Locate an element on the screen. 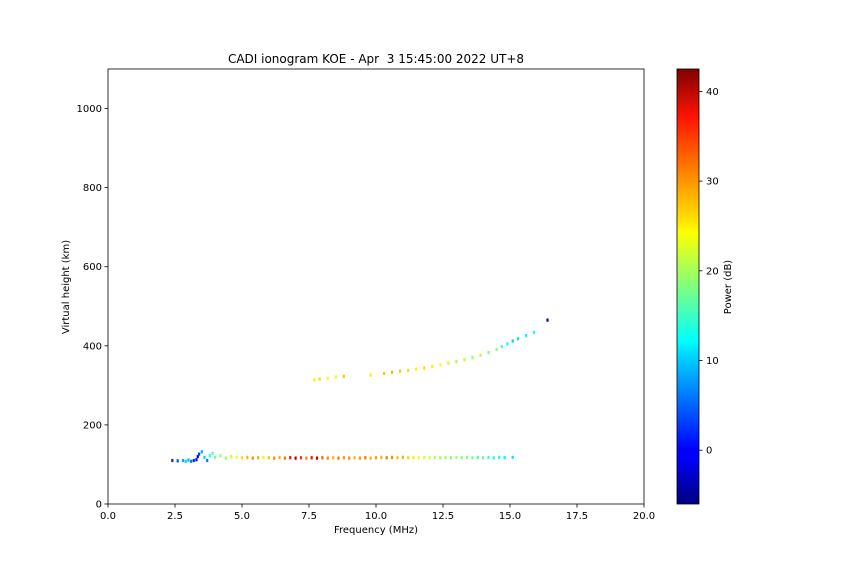 Image resolution: width=864 pixels, height=576 pixels. y-tick-label: 0 is located at coordinates (99, 505).